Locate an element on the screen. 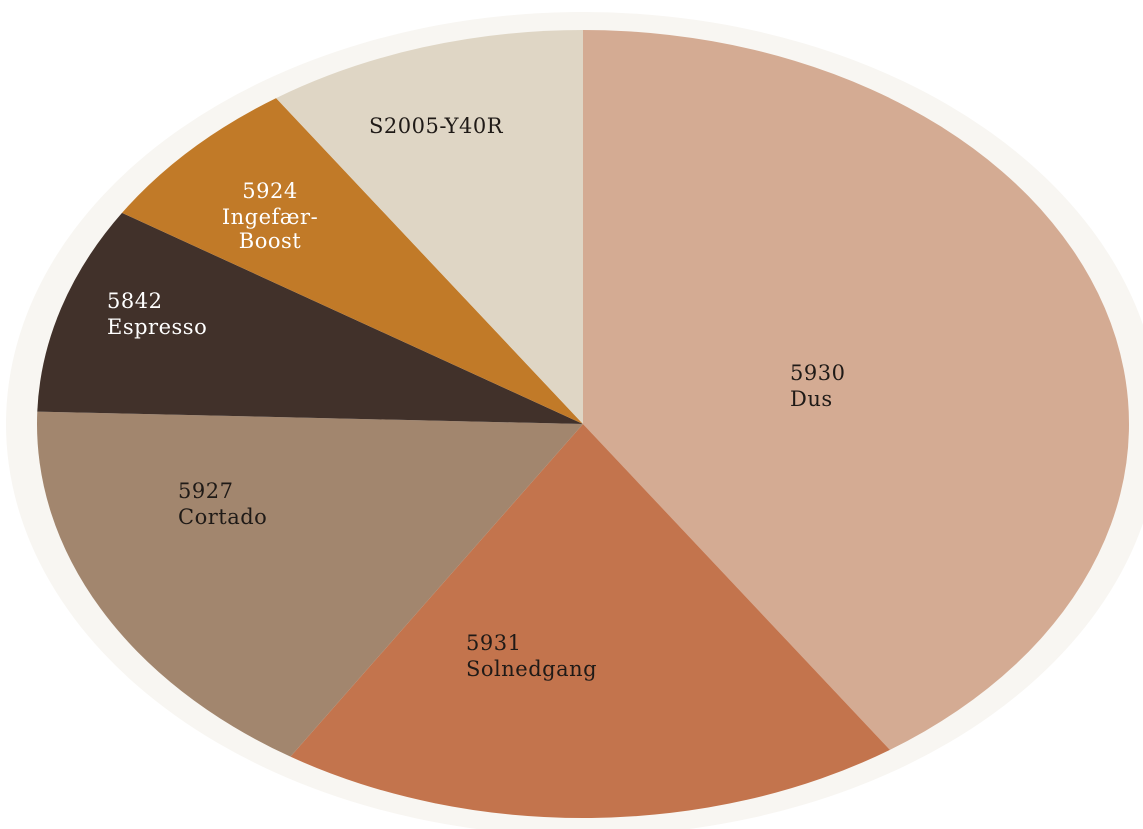 The width and height of the screenshot is (1143, 829). slice-label-code: 5927 is located at coordinates (205, 491).